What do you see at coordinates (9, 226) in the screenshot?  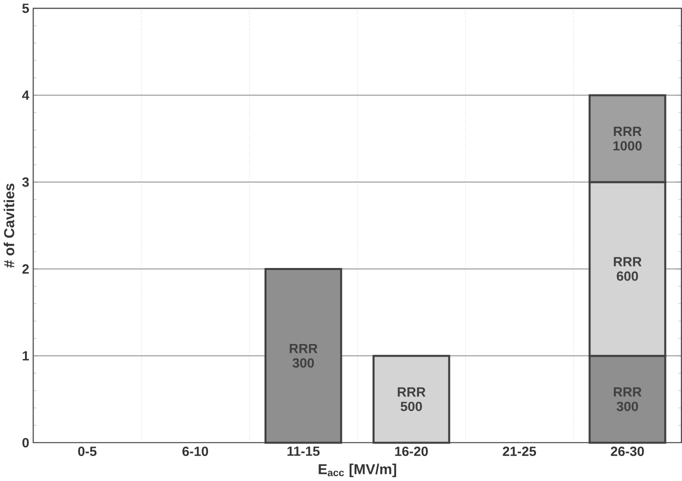 I see `y-axis-title: # of Cavities` at bounding box center [9, 226].